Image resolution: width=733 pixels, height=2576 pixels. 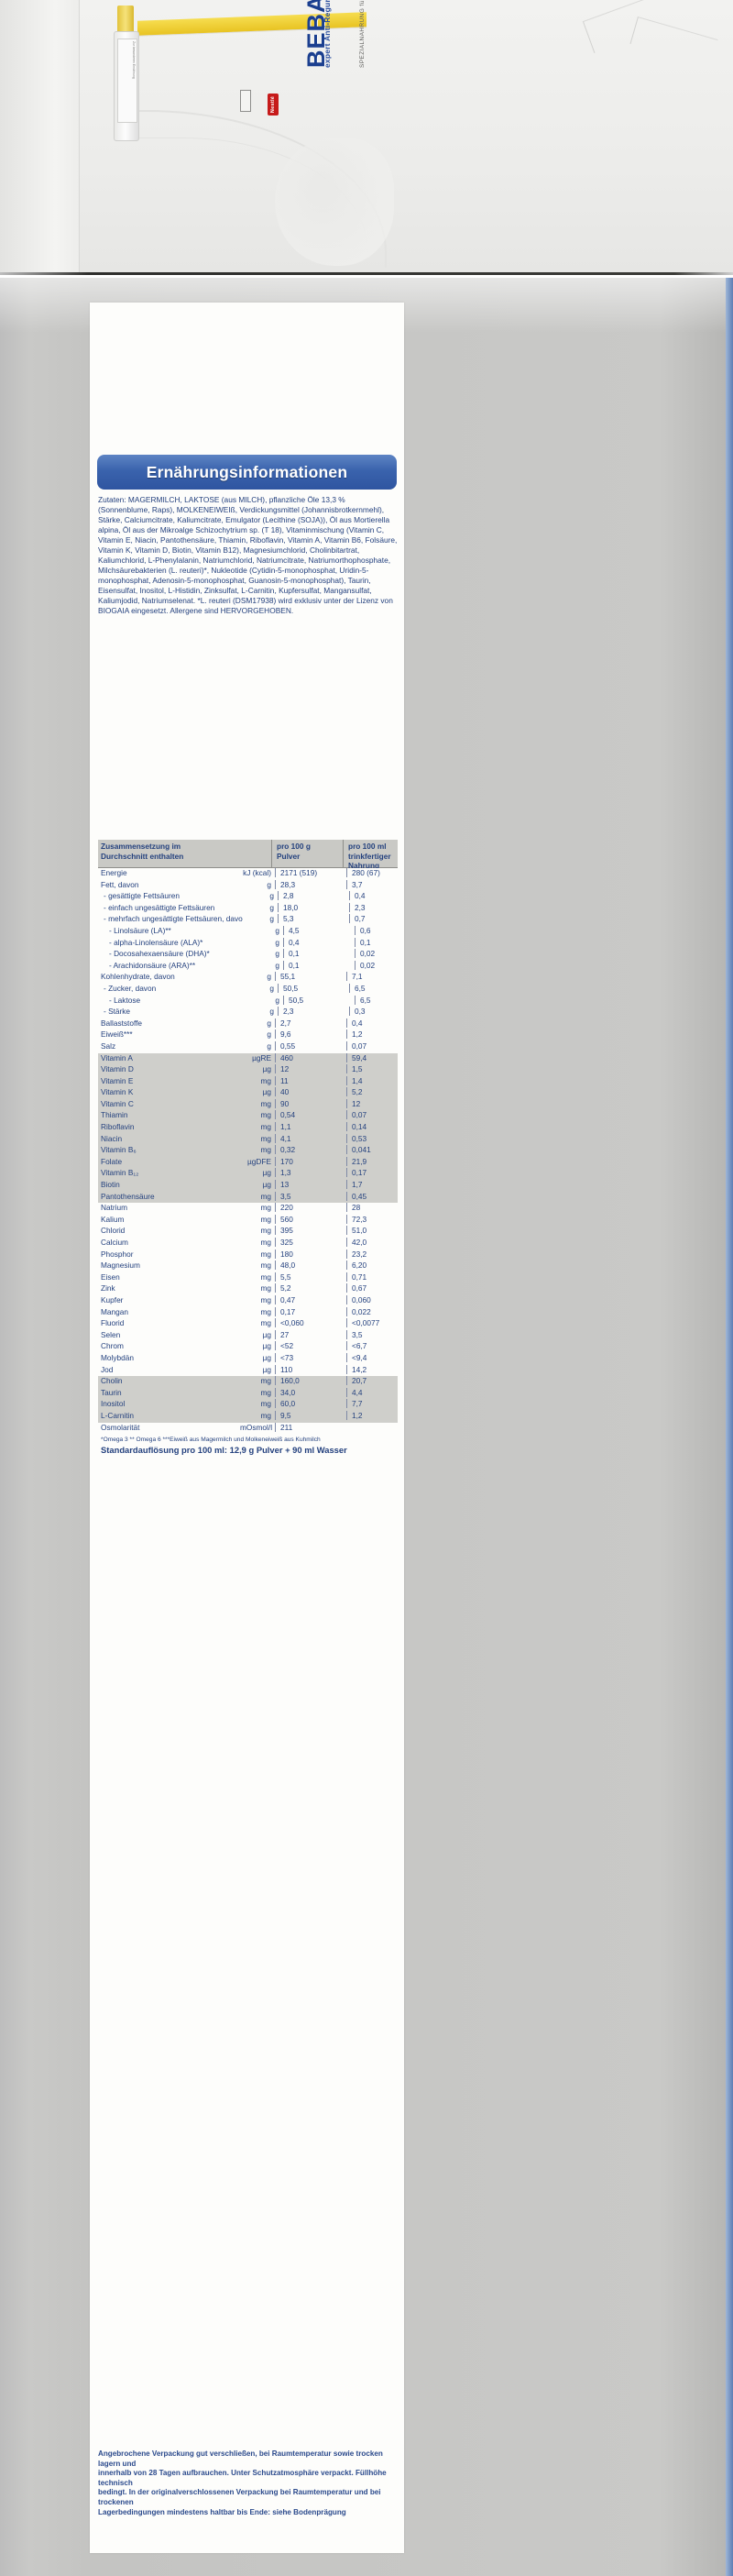 What do you see at coordinates (112, 1381) in the screenshot?
I see `row-nutrient-name: Cholin` at bounding box center [112, 1381].